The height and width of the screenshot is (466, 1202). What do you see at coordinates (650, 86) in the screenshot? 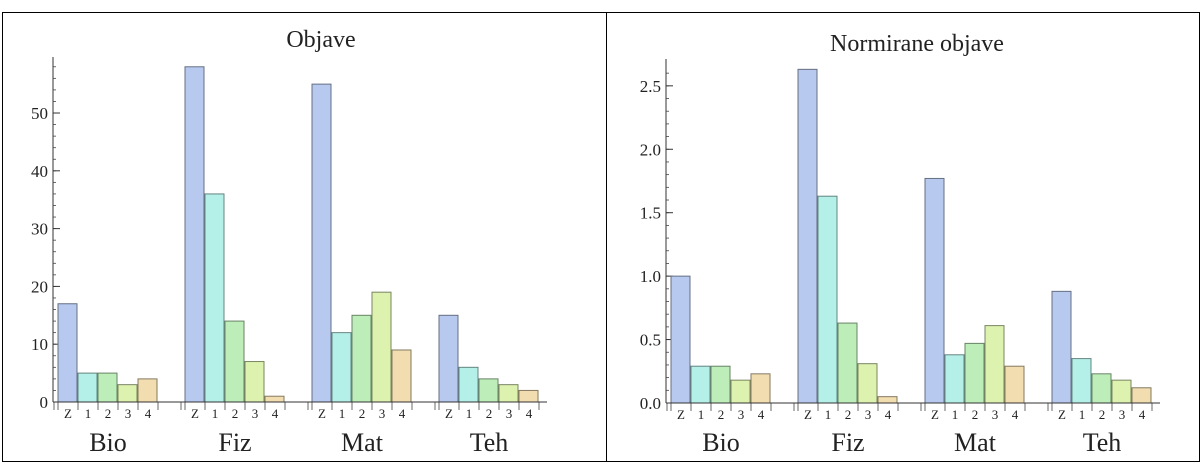
I see `y-tick-label: 2.5` at bounding box center [650, 86].